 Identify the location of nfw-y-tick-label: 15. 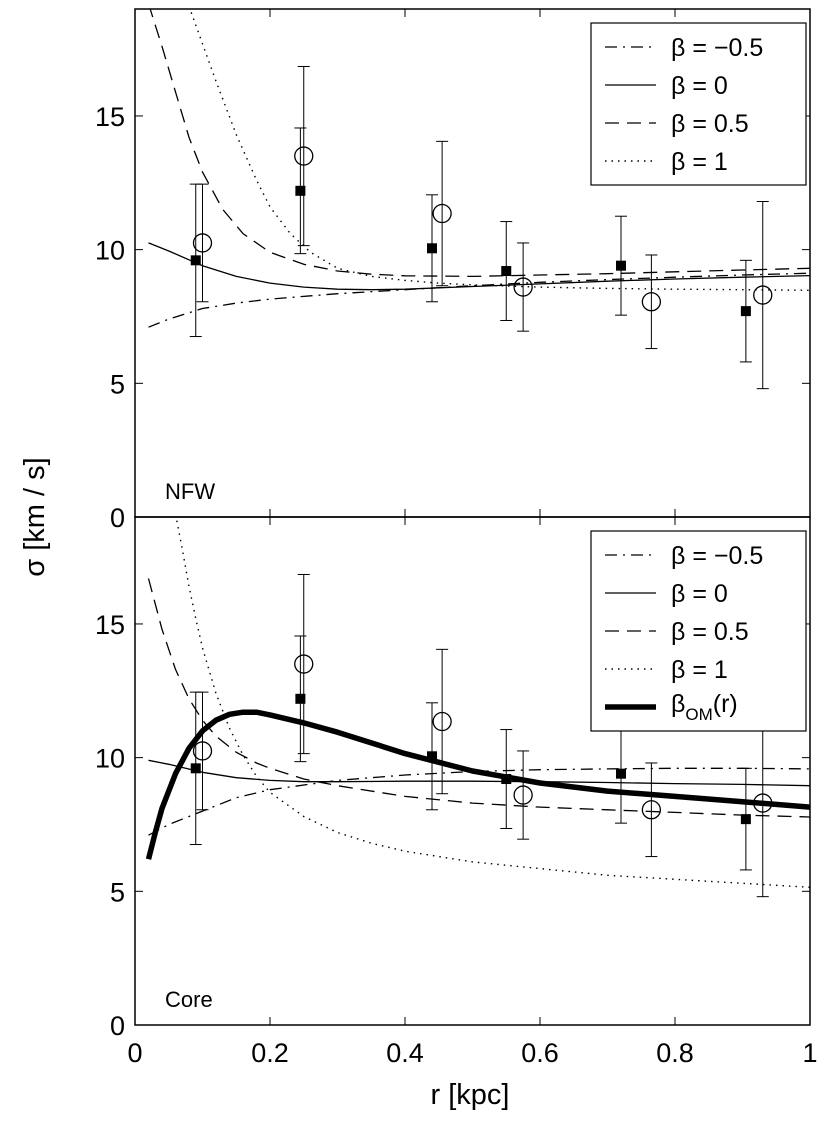
(110, 117).